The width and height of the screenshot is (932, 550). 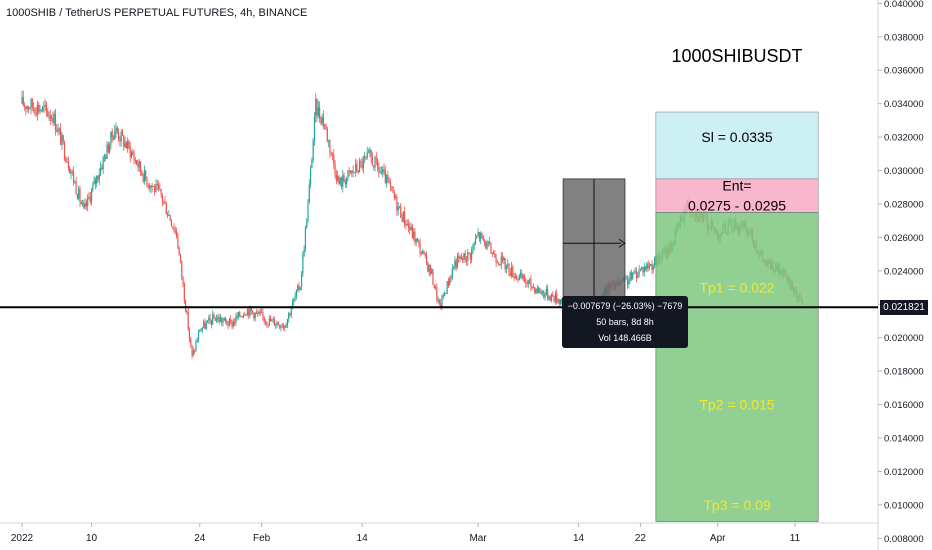 What do you see at coordinates (737, 367) in the screenshot?
I see `take-profit-zone` at bounding box center [737, 367].